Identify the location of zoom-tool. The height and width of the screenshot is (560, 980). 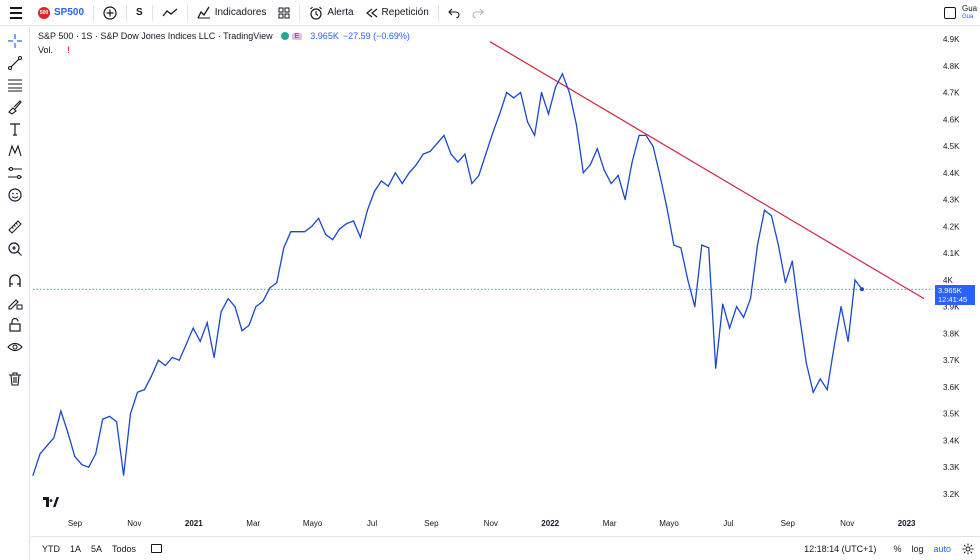
(15, 249).